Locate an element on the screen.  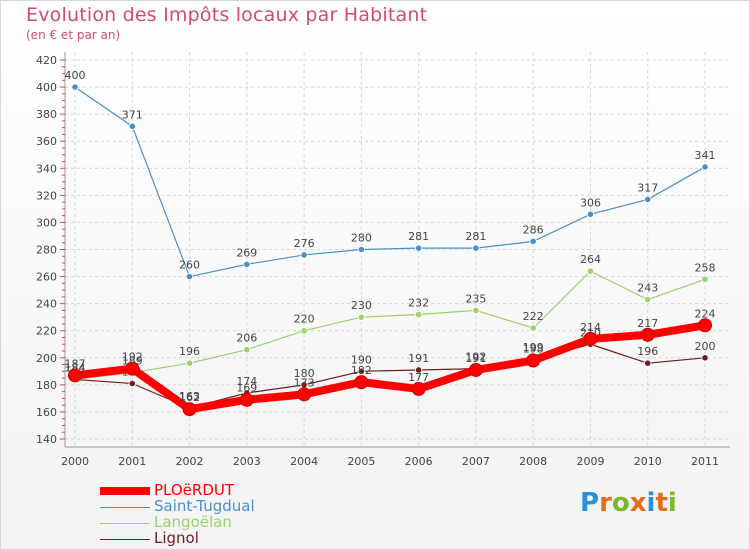
data-label: 269 is located at coordinates (246, 252).